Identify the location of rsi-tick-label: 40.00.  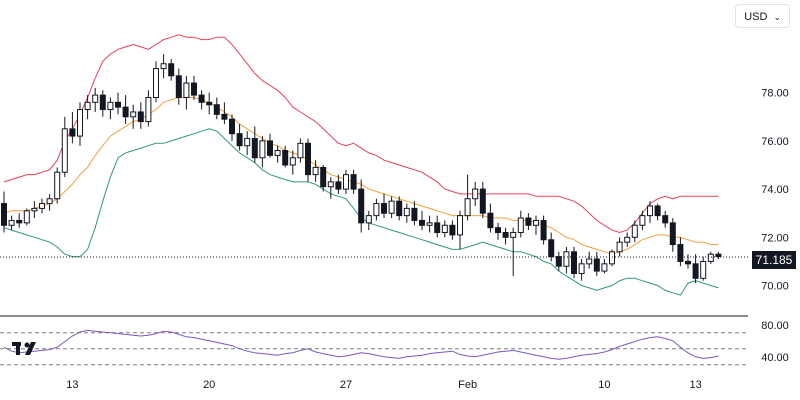
(775, 358).